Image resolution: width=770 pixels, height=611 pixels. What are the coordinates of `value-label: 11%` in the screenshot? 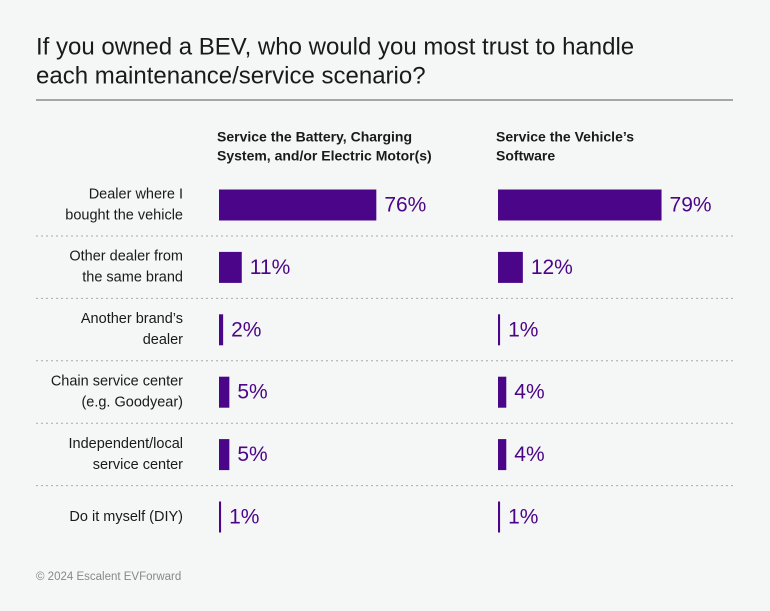 It's located at (270, 267).